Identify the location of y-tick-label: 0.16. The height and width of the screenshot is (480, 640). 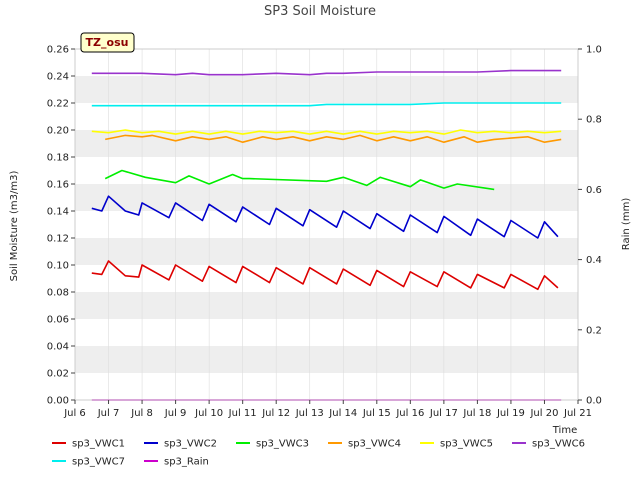
(58, 185).